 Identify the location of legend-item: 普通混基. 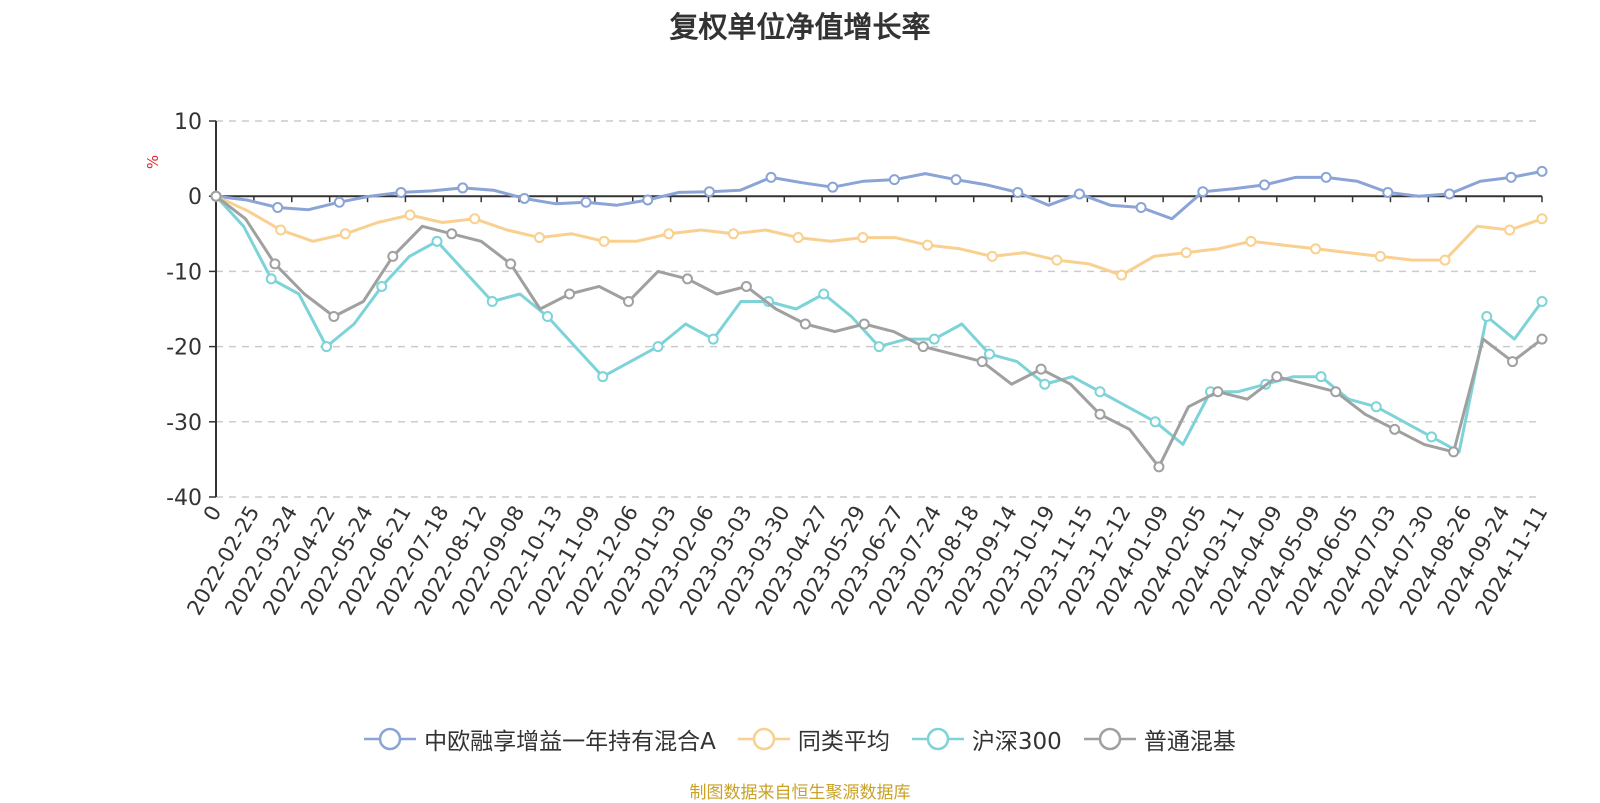
(1159, 739).